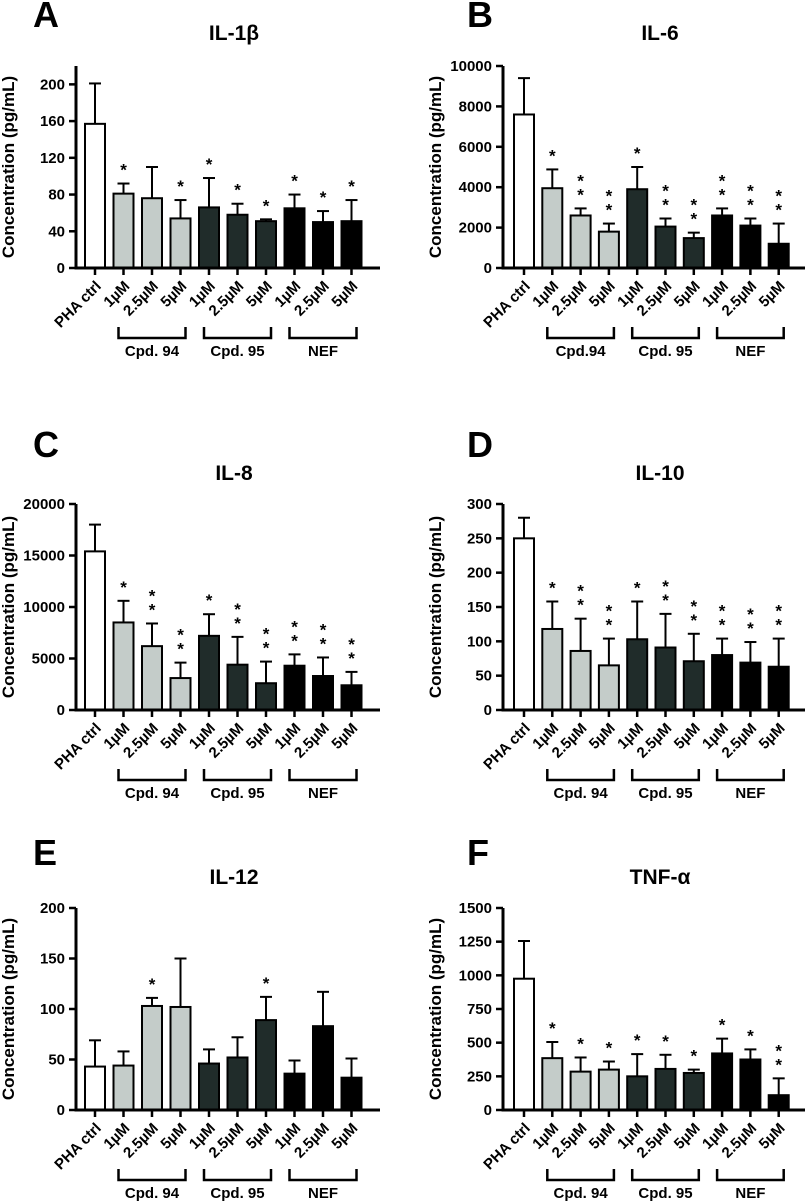 This screenshot has width=810, height=1202. Describe the element at coordinates (46, 444) in the screenshot. I see `panel-letter: C` at that location.